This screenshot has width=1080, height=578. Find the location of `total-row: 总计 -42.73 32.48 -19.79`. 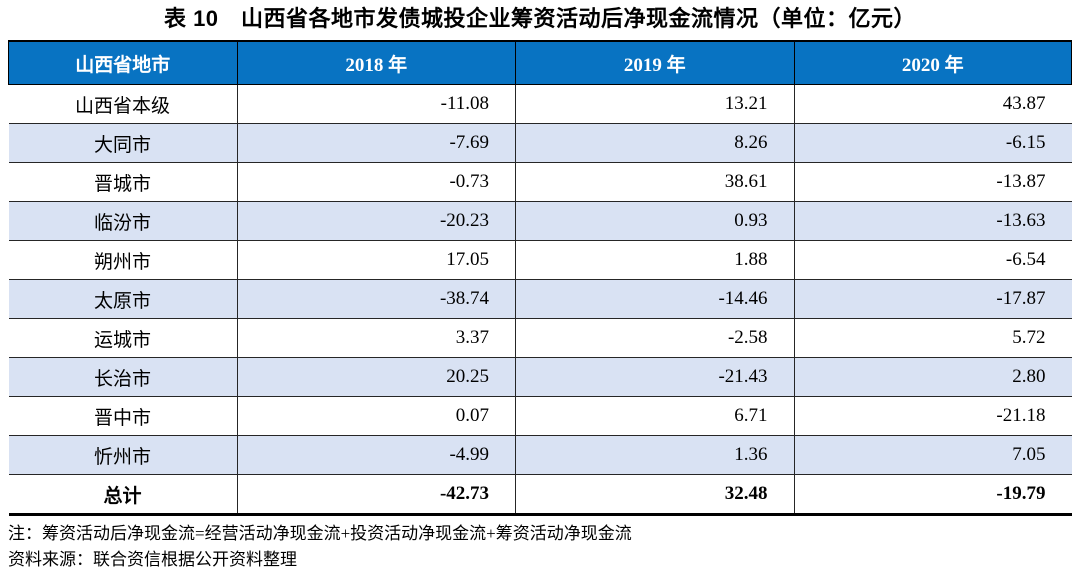

total-row: 总计 -42.73 32.48 -19.79 is located at coordinates (540, 494).